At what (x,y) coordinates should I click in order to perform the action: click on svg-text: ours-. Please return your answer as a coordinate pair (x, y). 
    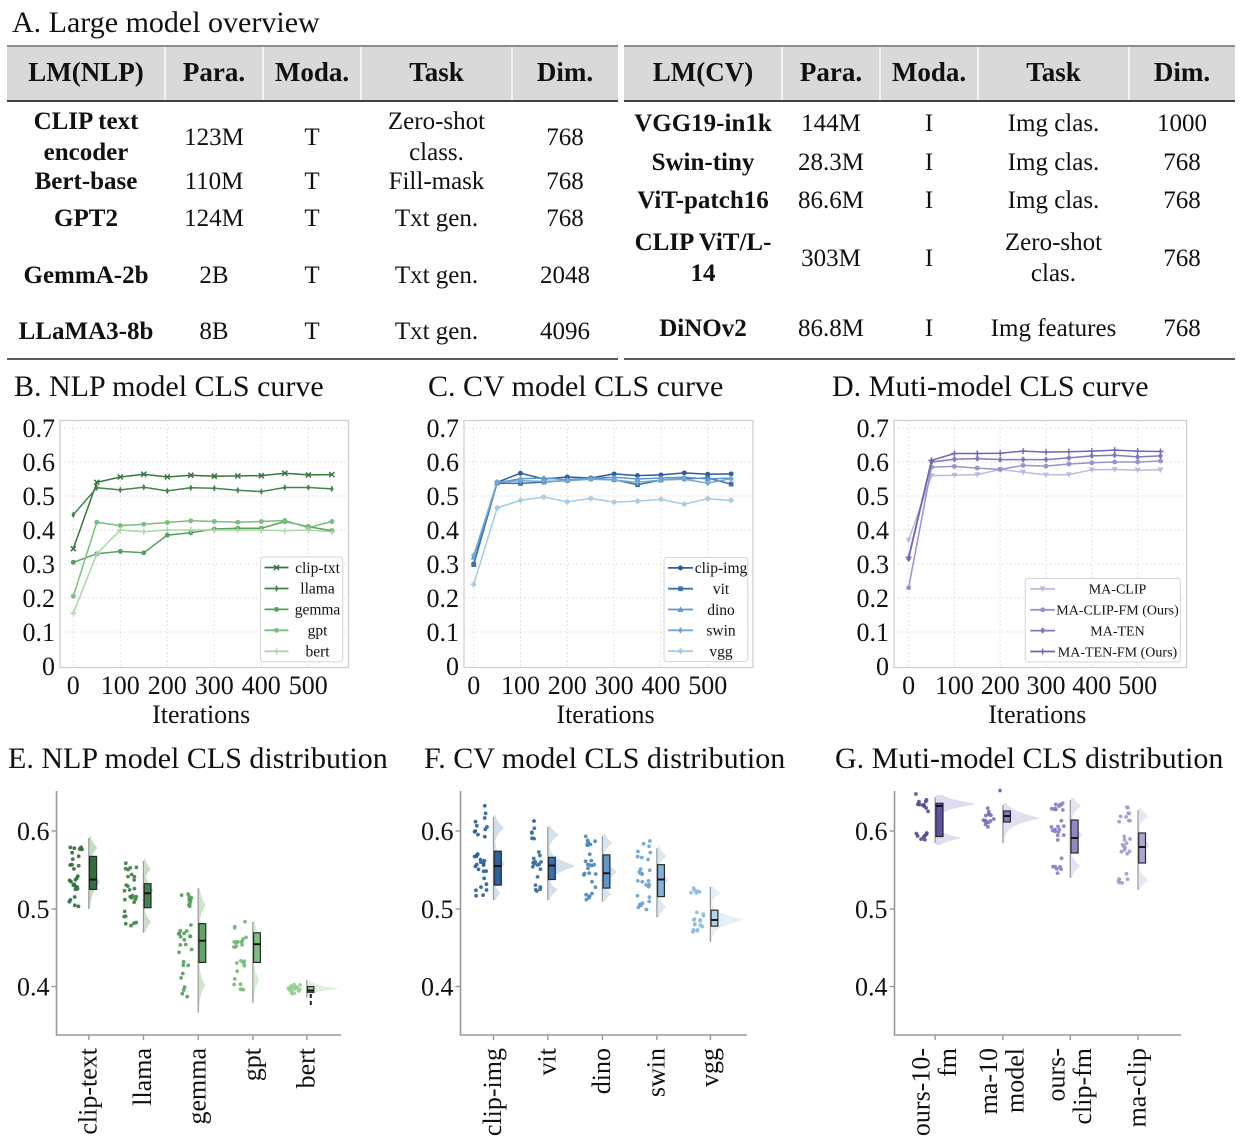
    Looking at the image, I should click on (1056, 1074).